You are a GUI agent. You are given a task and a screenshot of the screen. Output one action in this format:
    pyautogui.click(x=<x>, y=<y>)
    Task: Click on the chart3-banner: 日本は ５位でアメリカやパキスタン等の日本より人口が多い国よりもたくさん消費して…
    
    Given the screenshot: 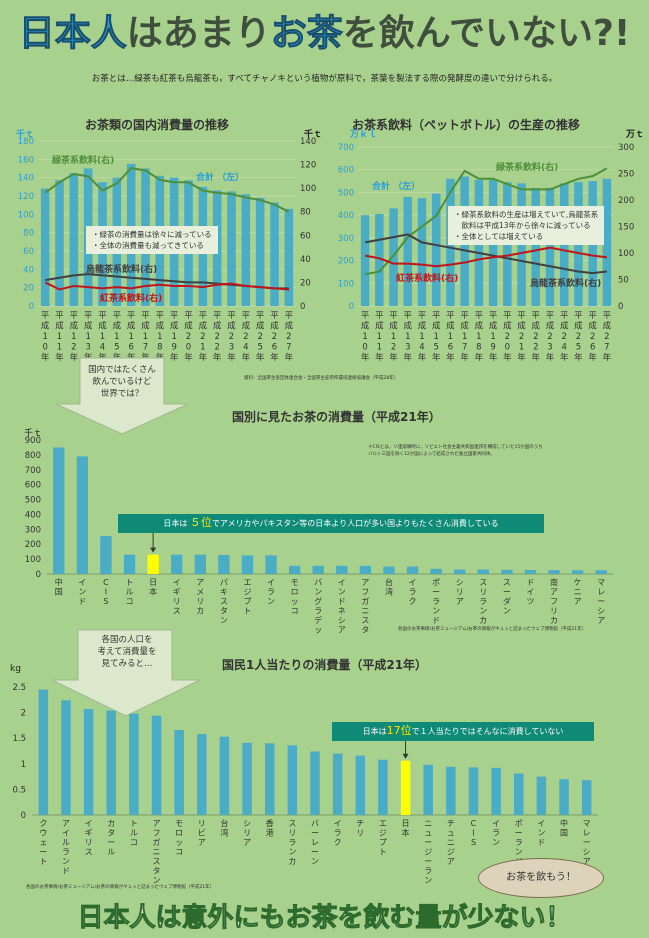 What is the action you would take?
    pyautogui.click(x=331, y=523)
    